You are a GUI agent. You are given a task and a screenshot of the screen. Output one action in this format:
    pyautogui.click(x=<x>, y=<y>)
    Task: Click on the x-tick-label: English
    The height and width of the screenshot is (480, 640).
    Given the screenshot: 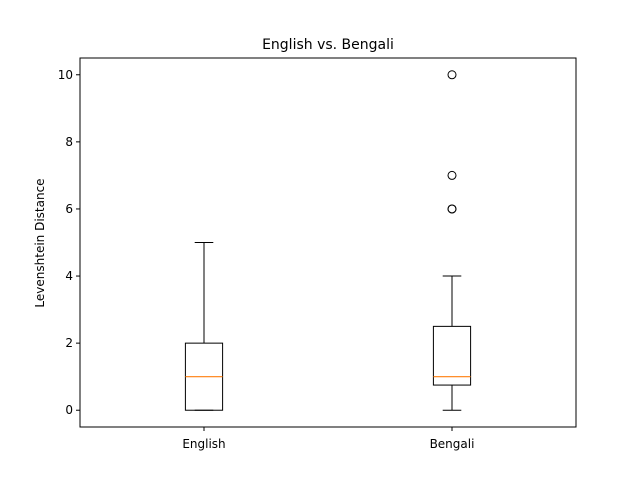 What is the action you would take?
    pyautogui.click(x=203, y=444)
    